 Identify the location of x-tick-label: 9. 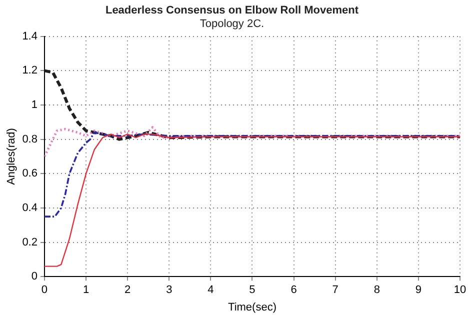
(418, 290).